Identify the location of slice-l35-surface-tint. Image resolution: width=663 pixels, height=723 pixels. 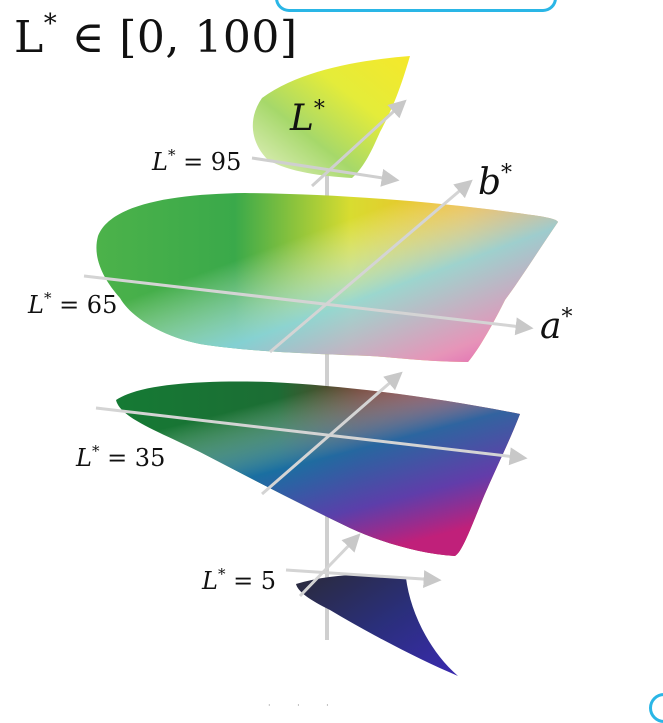
(318, 468).